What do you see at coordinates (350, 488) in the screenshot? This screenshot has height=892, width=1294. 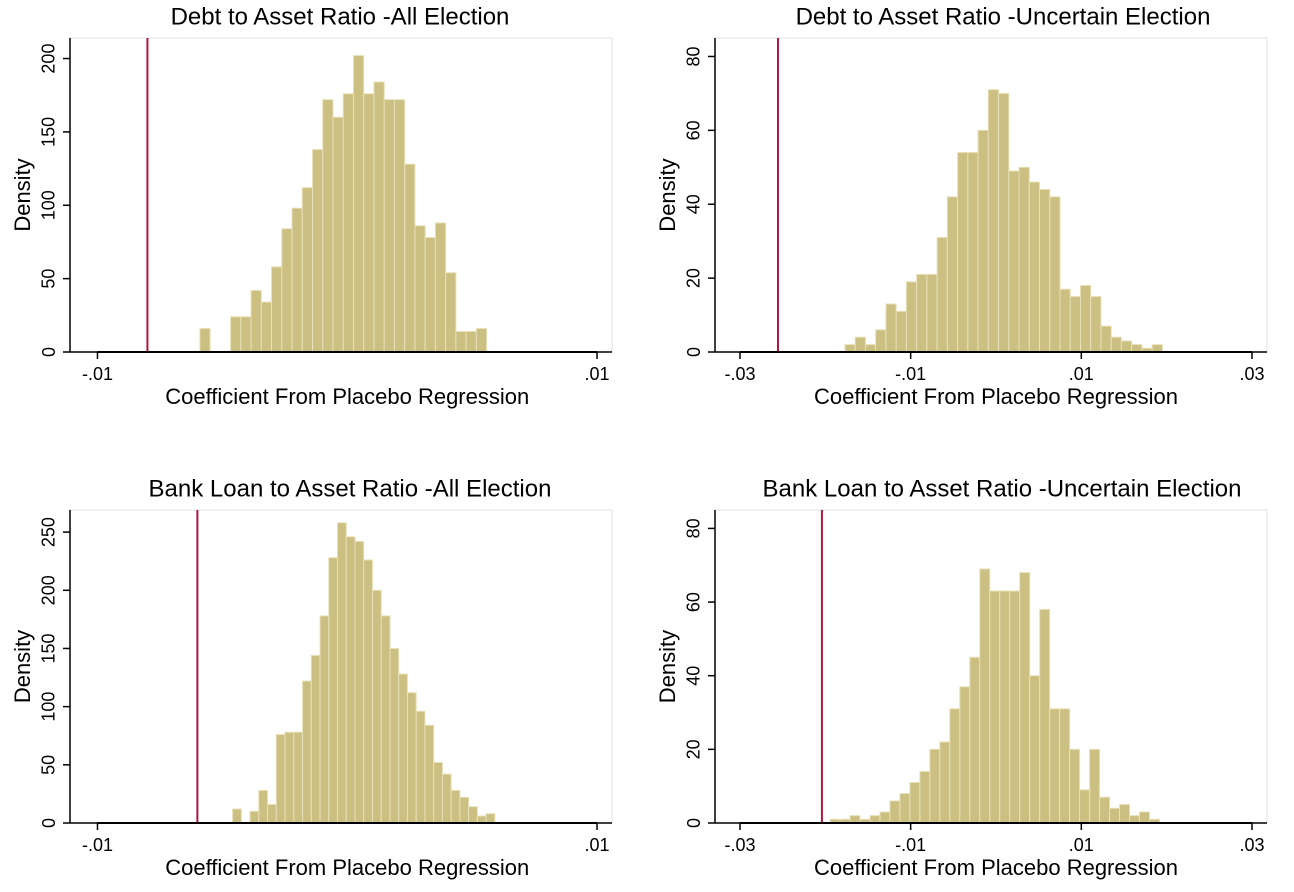 I see `chart-title: Bank Loan to Asset Ratio -All Election` at bounding box center [350, 488].